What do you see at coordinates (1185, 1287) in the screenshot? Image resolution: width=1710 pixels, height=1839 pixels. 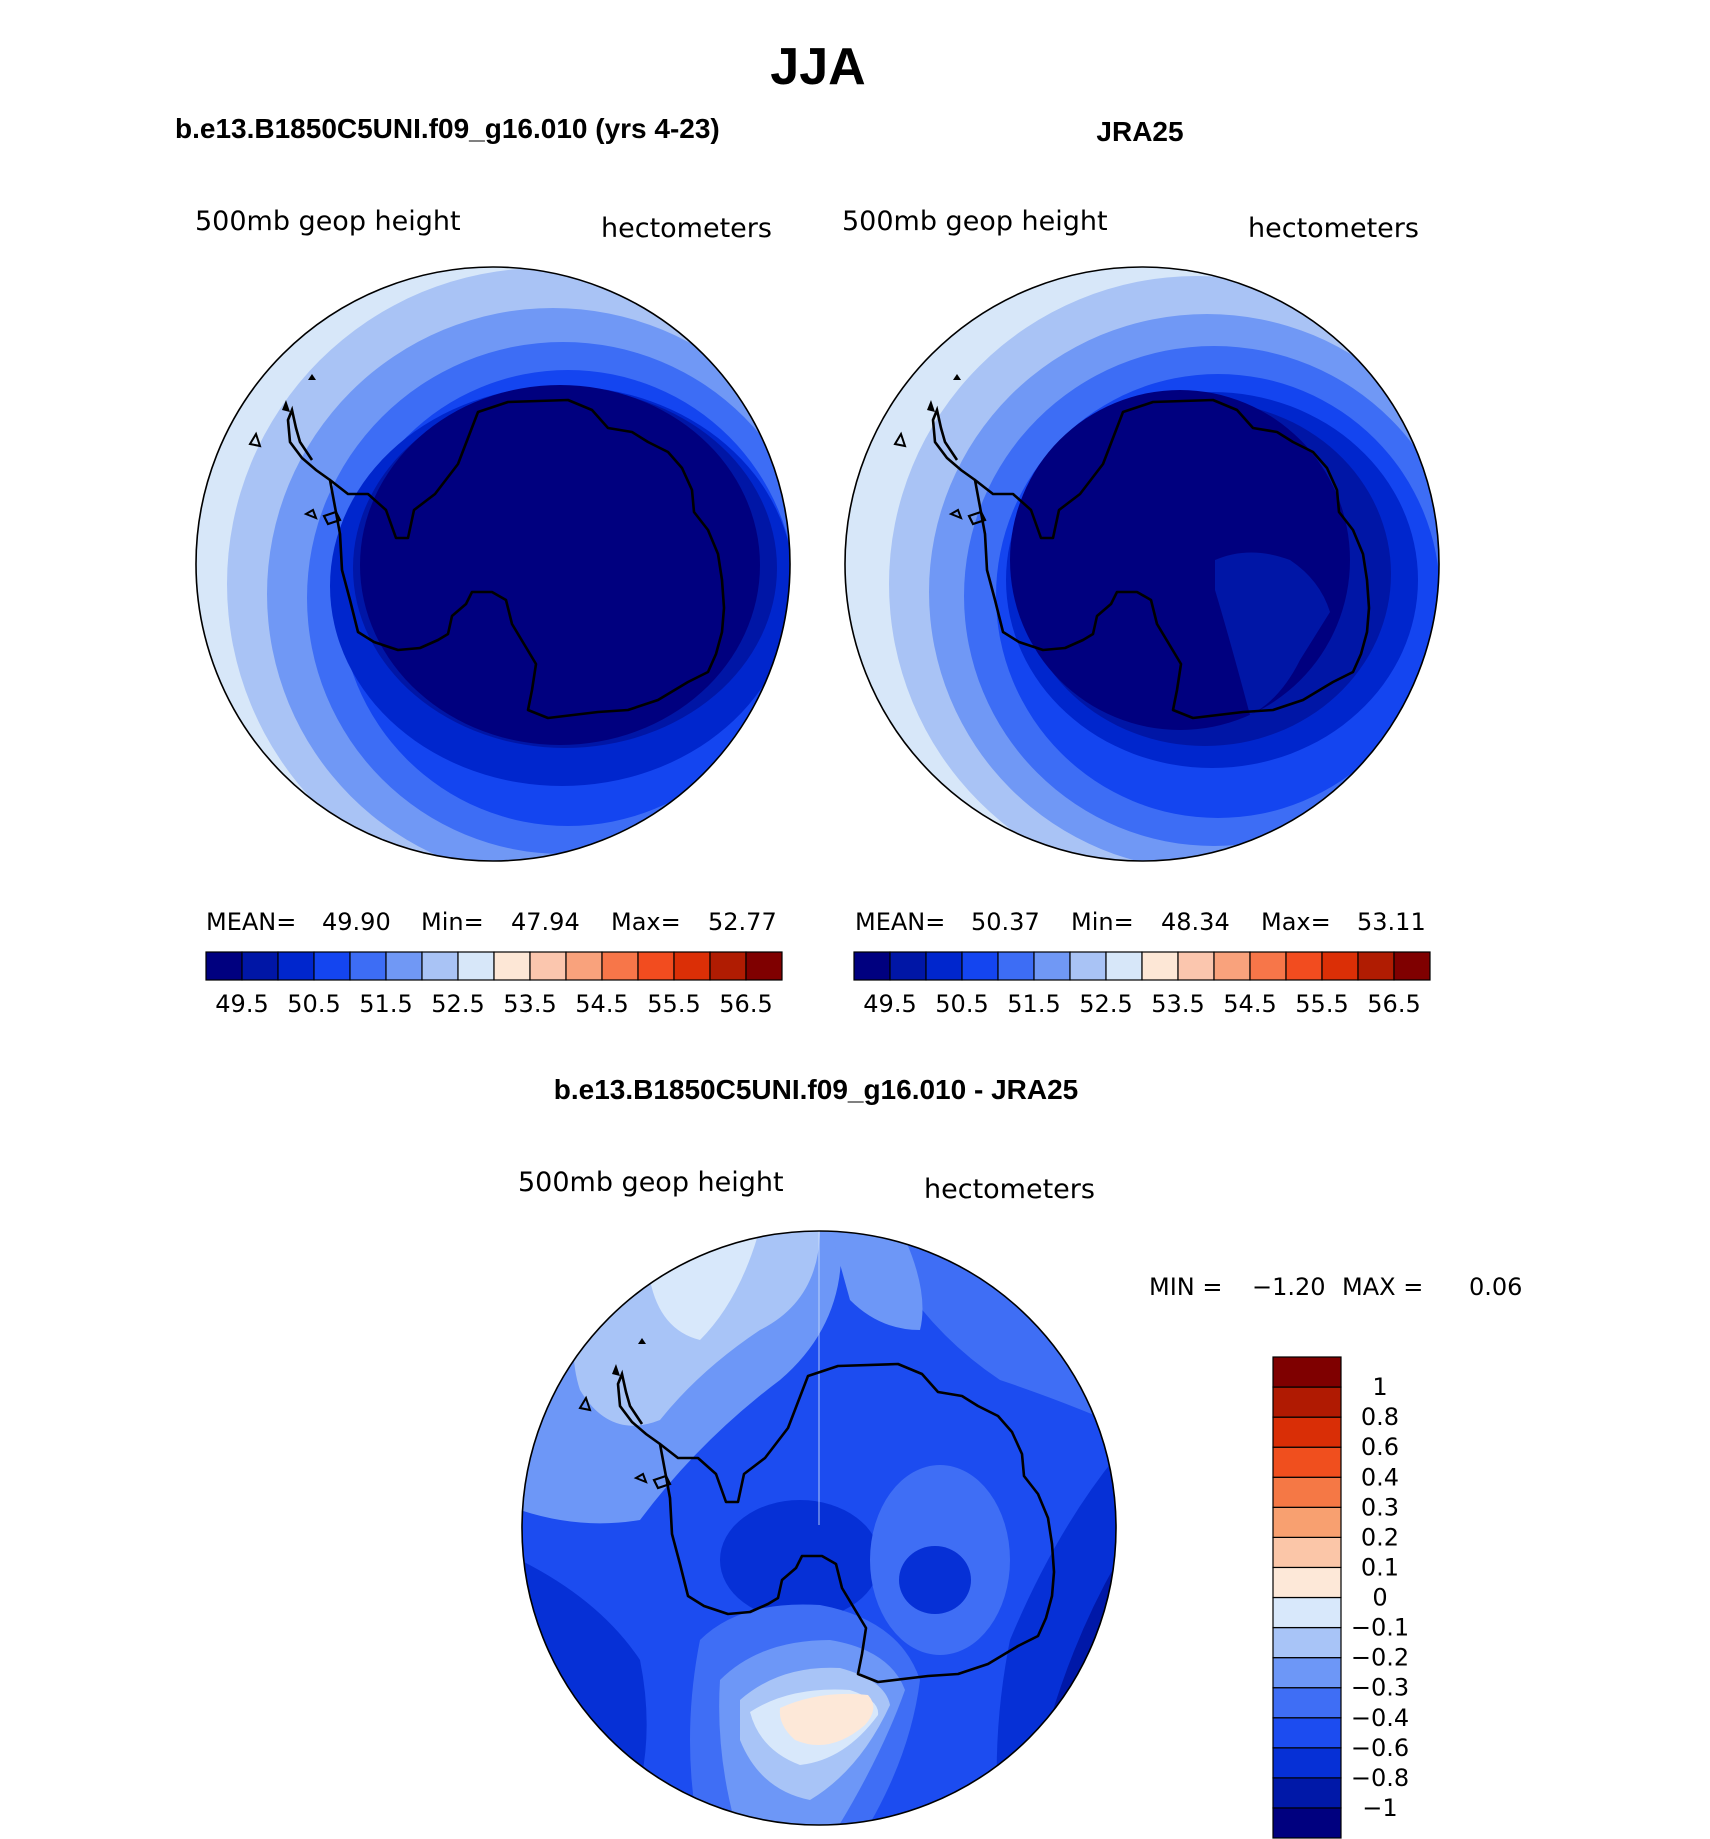 I see `min-label: MIN =` at bounding box center [1185, 1287].